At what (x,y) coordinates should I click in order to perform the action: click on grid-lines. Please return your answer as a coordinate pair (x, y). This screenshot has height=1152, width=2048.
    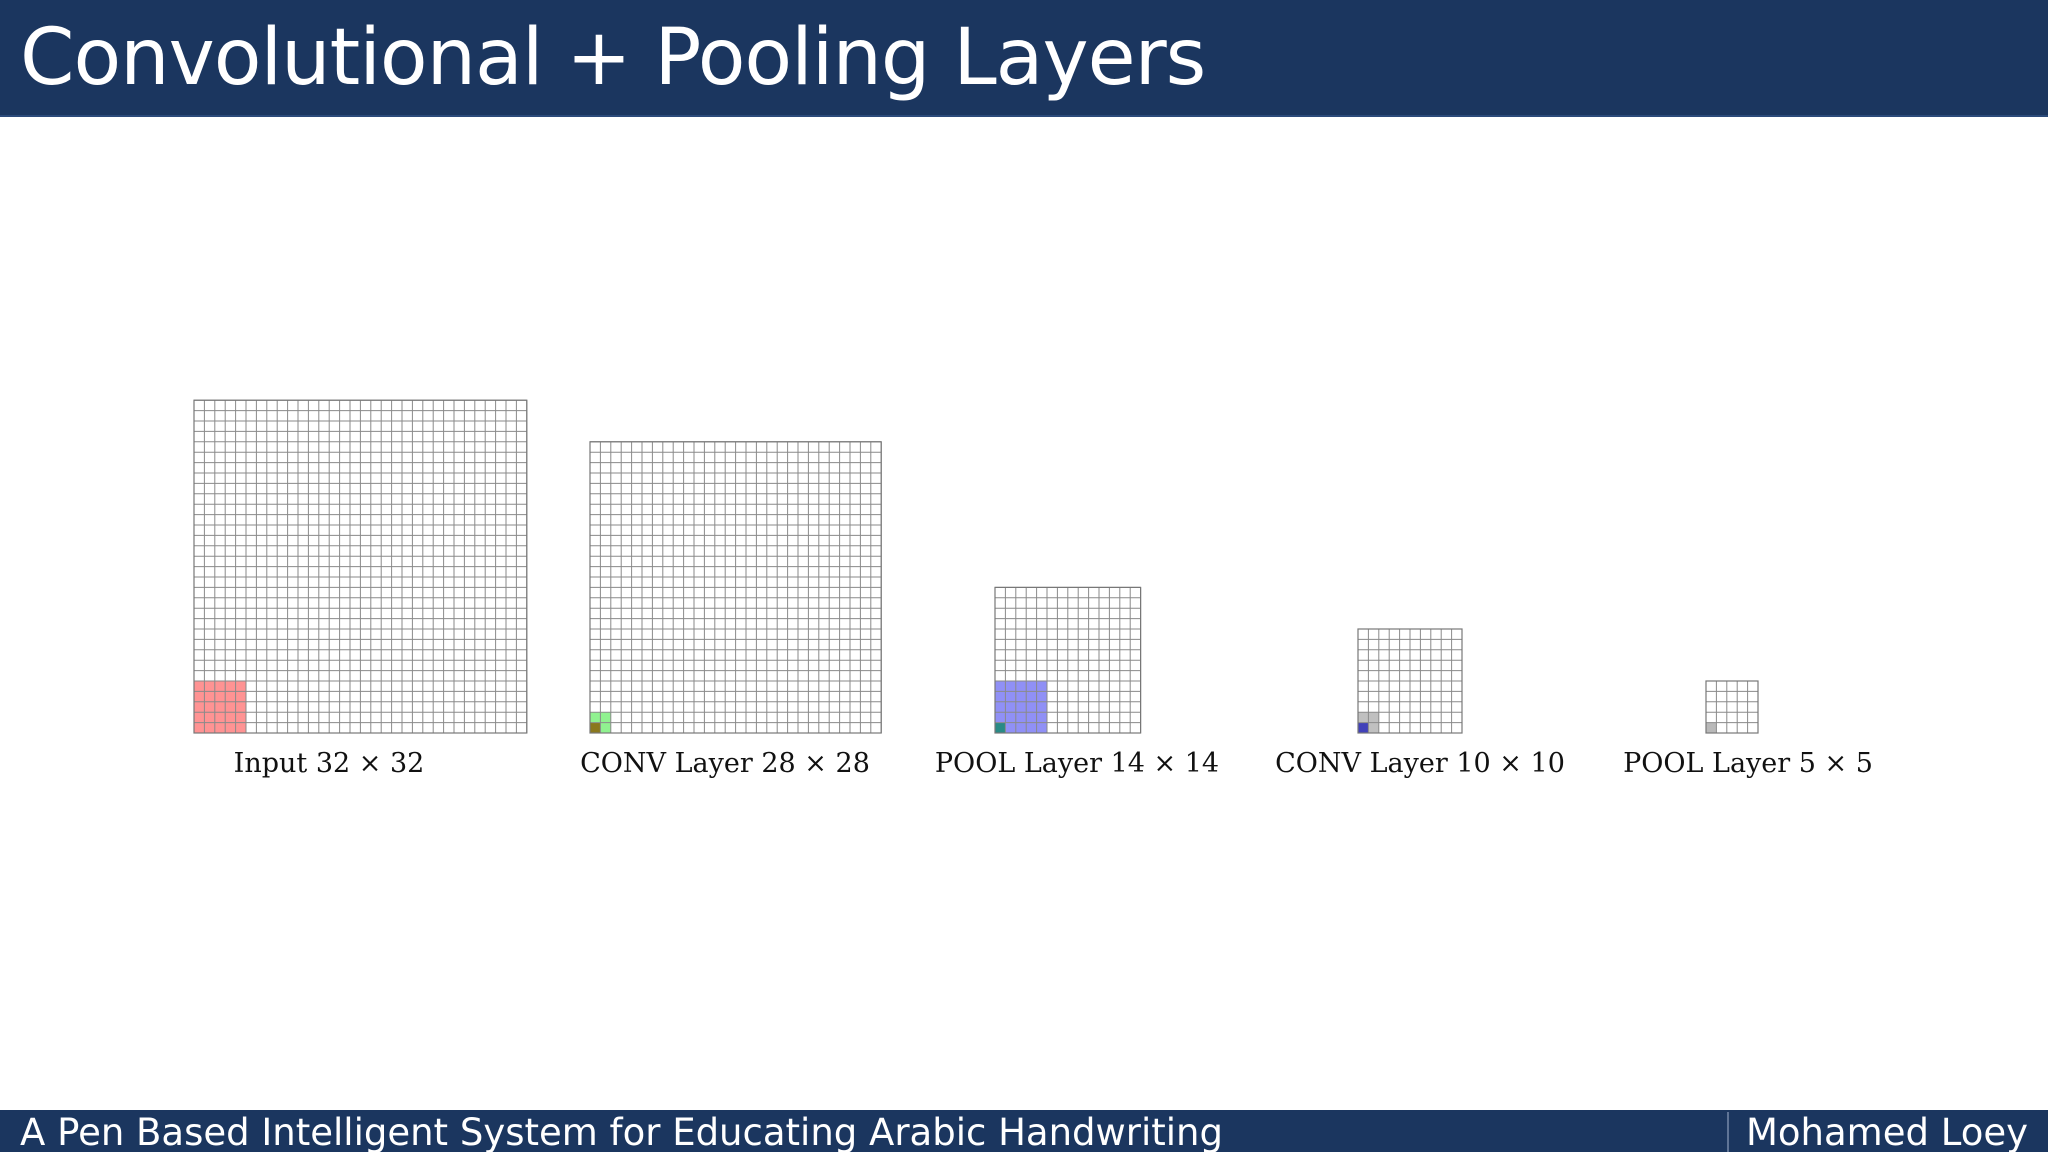
    Looking at the image, I should click on (735, 587).